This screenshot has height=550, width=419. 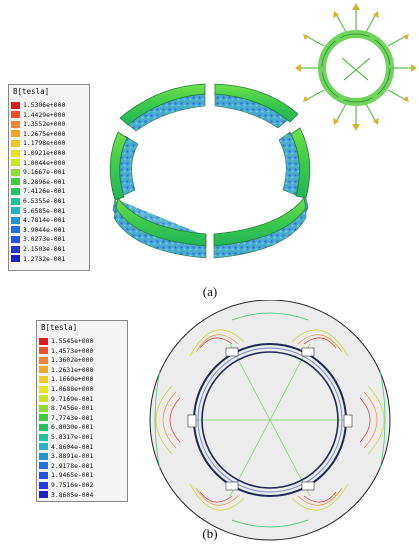 What do you see at coordinates (72, 341) in the screenshot?
I see `legend-value: 1.5545e+000` at bounding box center [72, 341].